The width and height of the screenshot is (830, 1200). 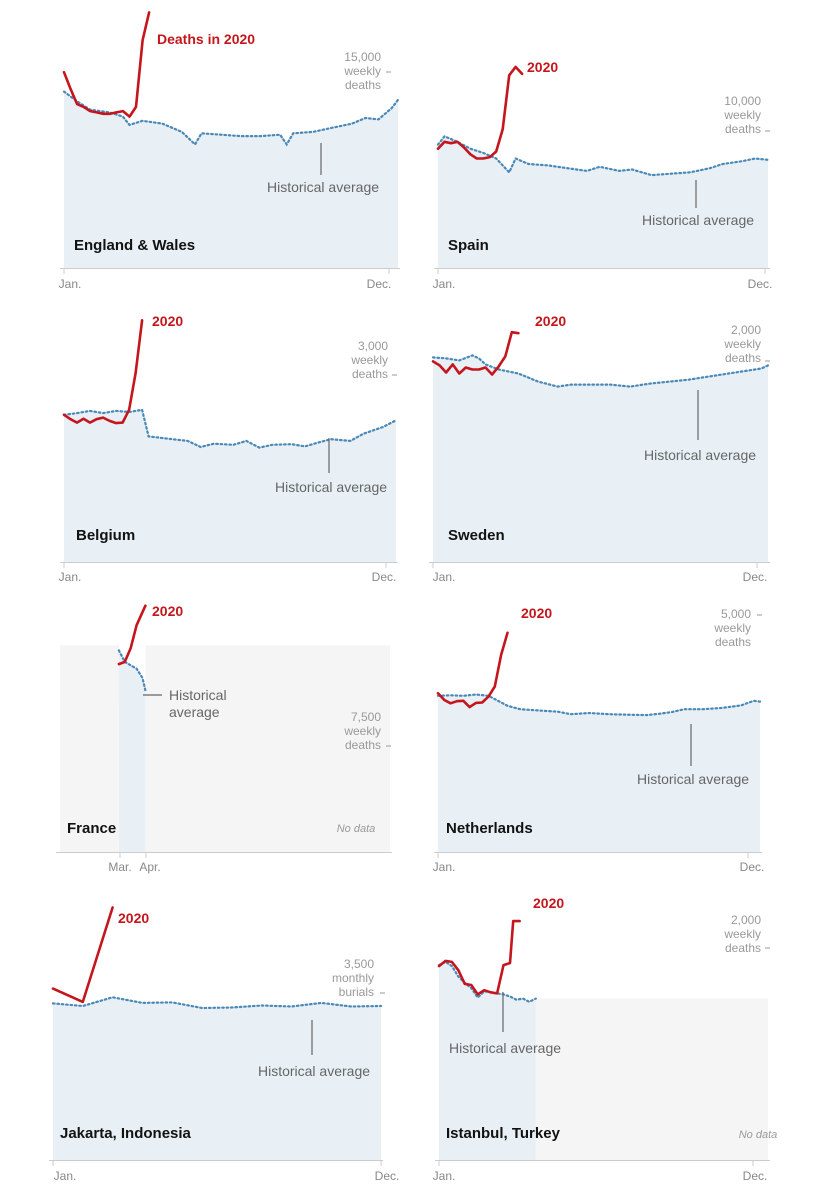 I want to click on panel-title: Belgium, so click(x=105, y=535).